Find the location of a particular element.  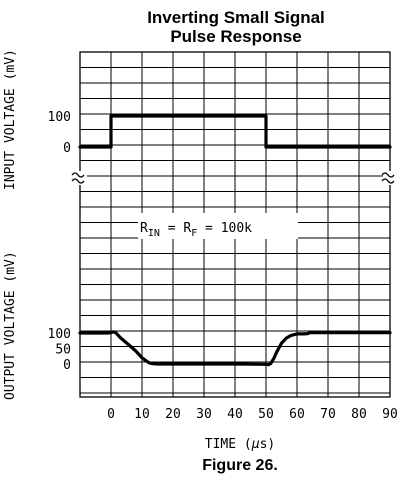

axis-break-marks is located at coordinates (234, 178).